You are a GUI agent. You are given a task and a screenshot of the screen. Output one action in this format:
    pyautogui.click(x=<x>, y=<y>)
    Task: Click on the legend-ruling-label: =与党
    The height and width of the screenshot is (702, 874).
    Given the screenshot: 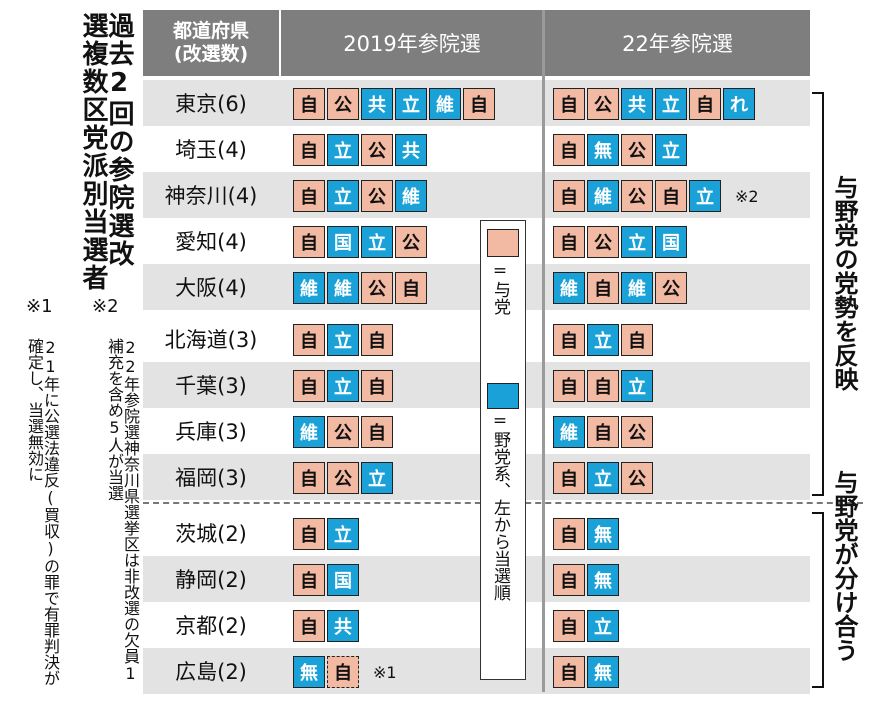 What is the action you would take?
    pyautogui.click(x=500, y=288)
    